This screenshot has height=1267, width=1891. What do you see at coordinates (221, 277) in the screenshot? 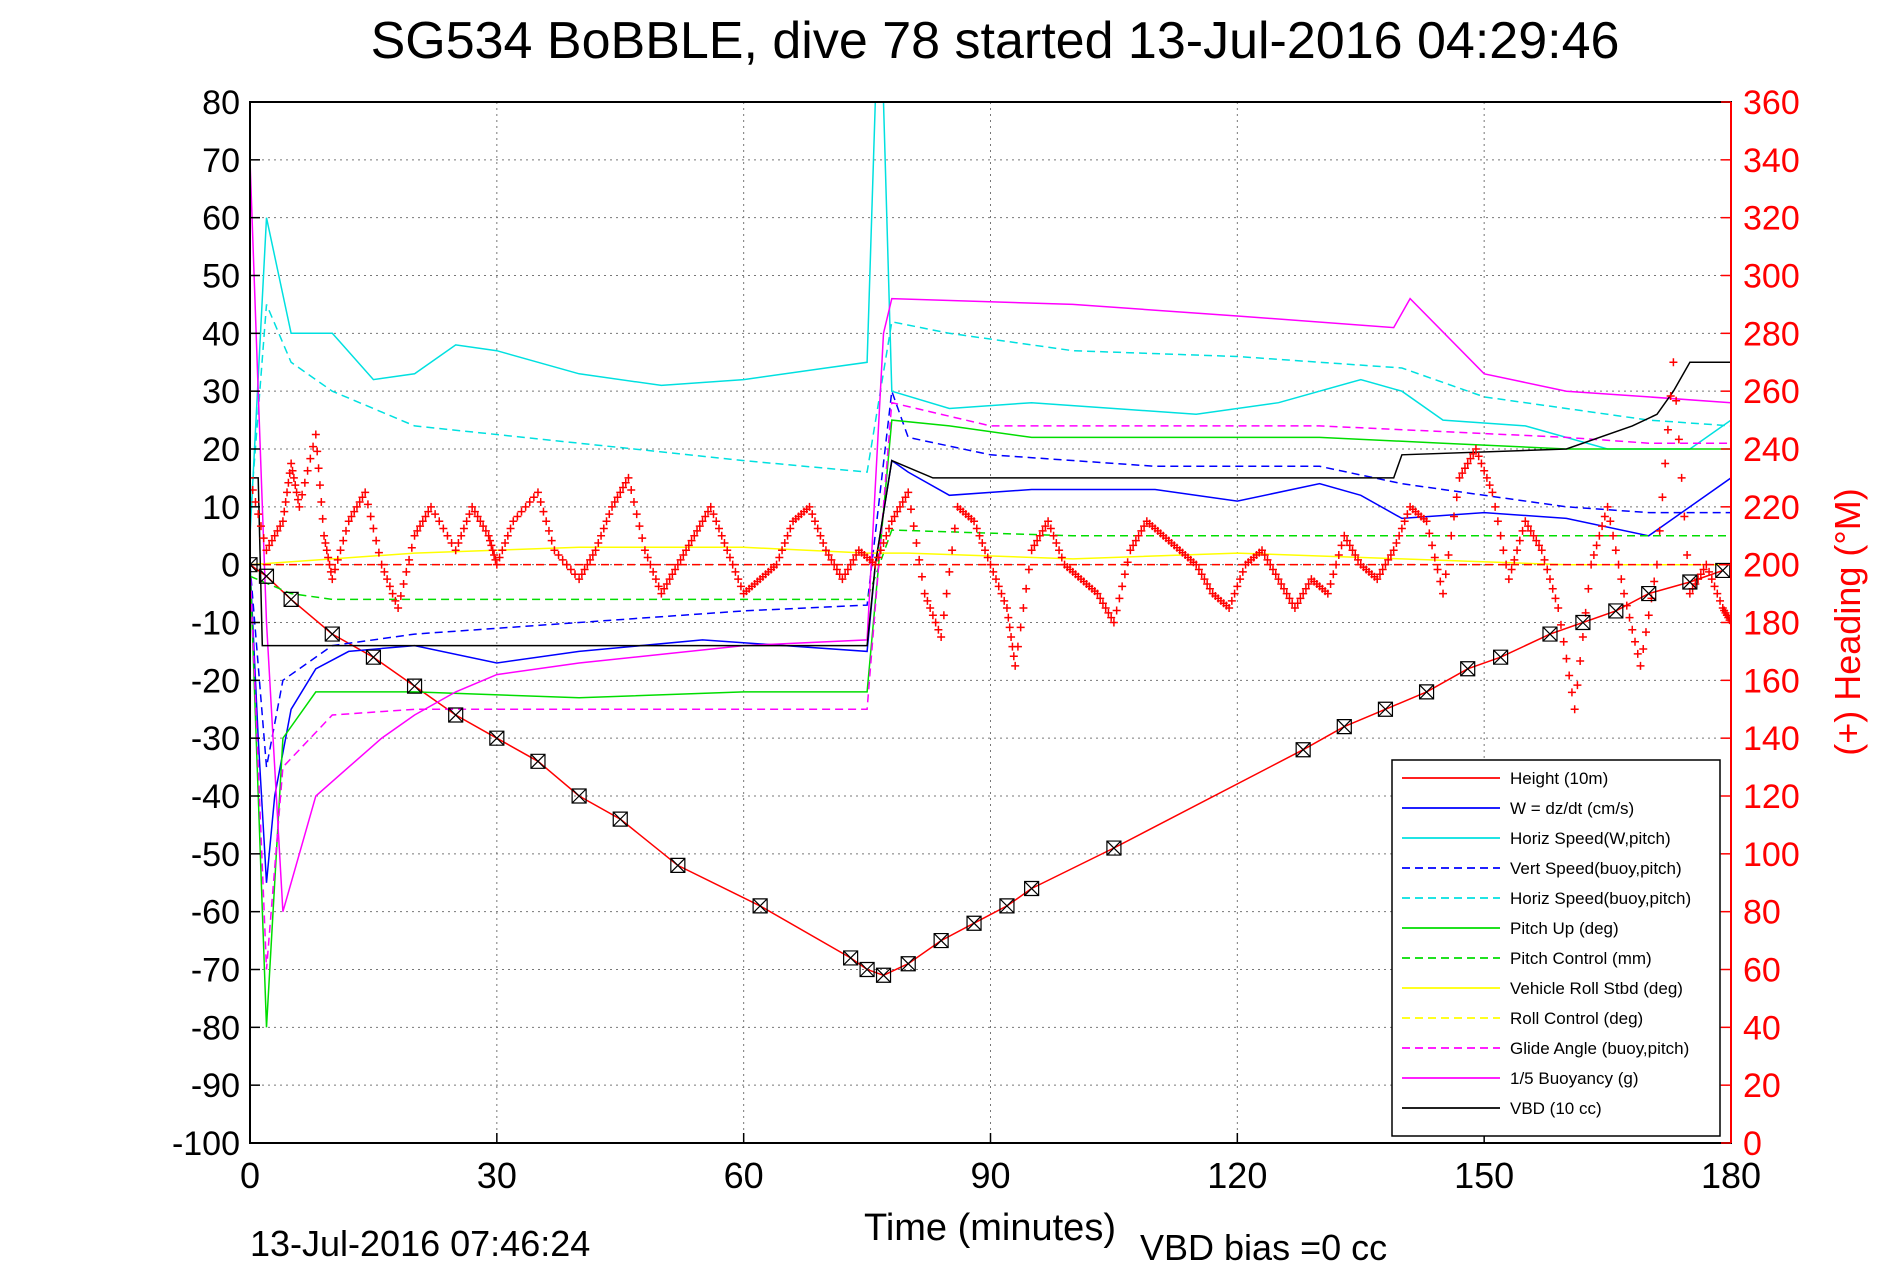
I see `y-tick-label: 50` at bounding box center [221, 277].